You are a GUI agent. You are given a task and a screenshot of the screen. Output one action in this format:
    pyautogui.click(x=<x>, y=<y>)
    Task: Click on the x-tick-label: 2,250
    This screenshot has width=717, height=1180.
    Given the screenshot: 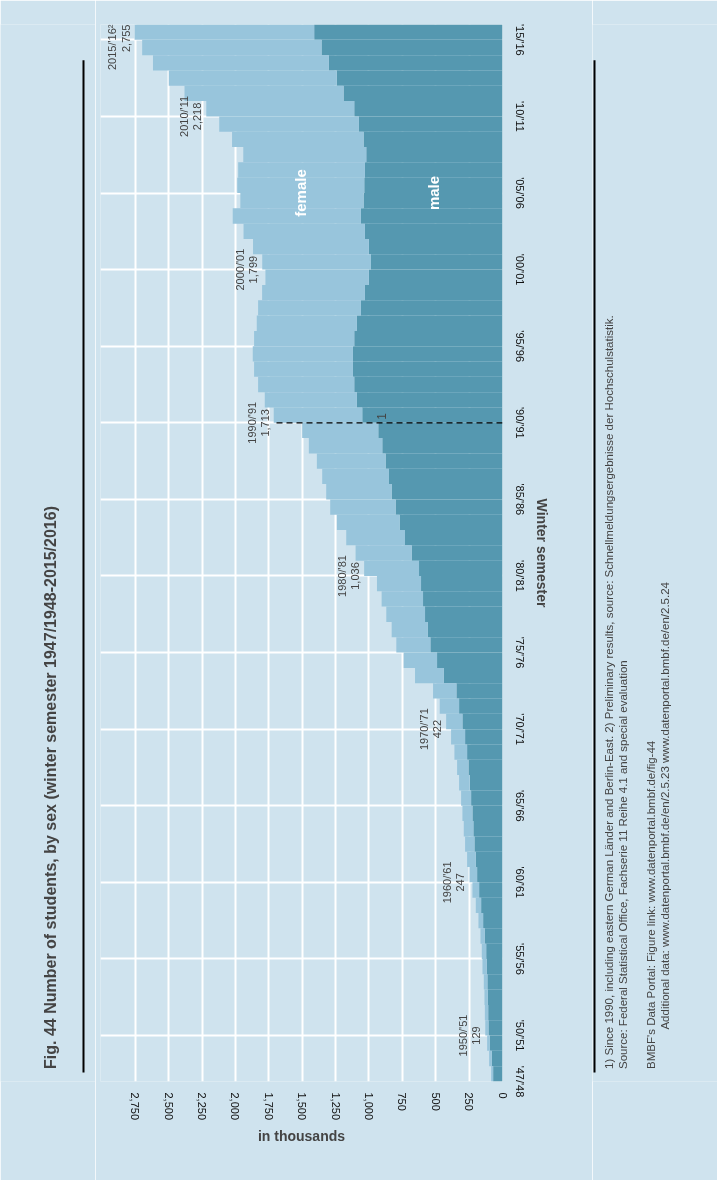 What is the action you would take?
    pyautogui.click(x=202, y=1106)
    